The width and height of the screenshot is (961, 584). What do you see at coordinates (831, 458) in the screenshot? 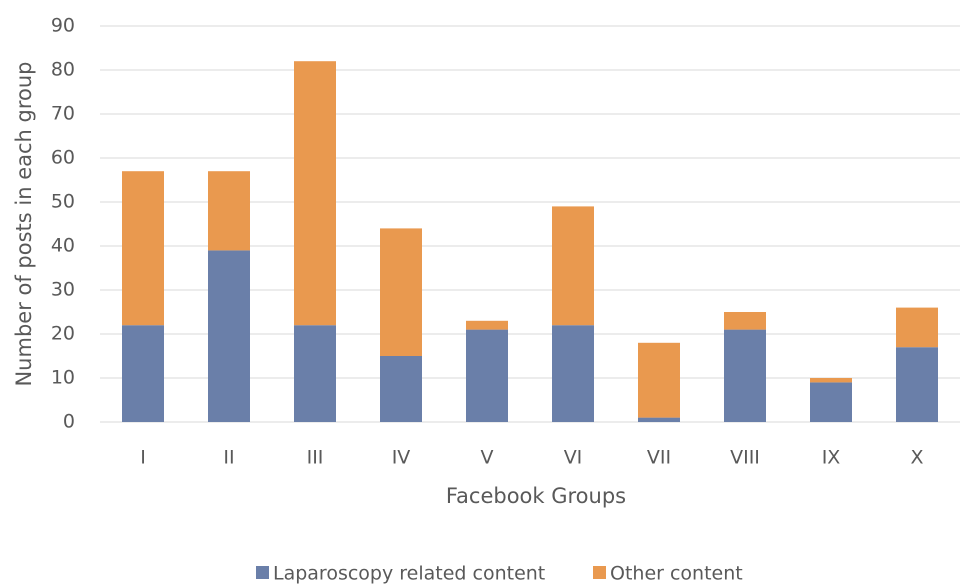
I see `x-tick-label: IX` at bounding box center [831, 458].